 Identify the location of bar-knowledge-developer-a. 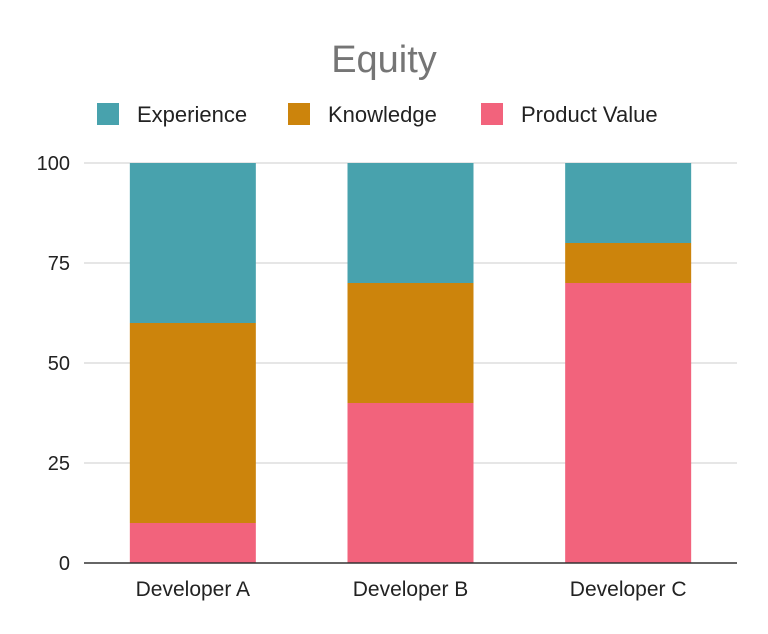
(192, 423).